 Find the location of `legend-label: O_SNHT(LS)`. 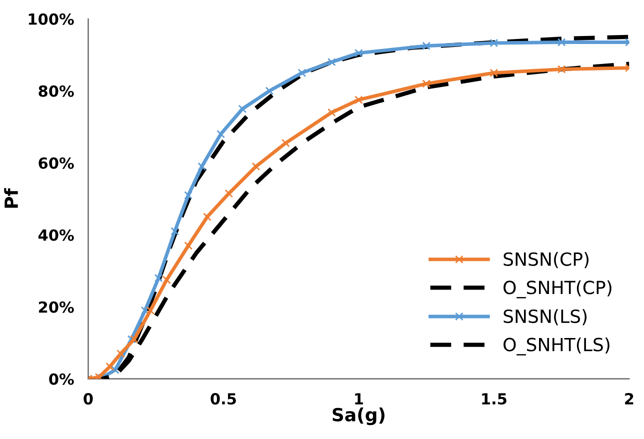

legend-label: O_SNHT(LS) is located at coordinates (557, 346).